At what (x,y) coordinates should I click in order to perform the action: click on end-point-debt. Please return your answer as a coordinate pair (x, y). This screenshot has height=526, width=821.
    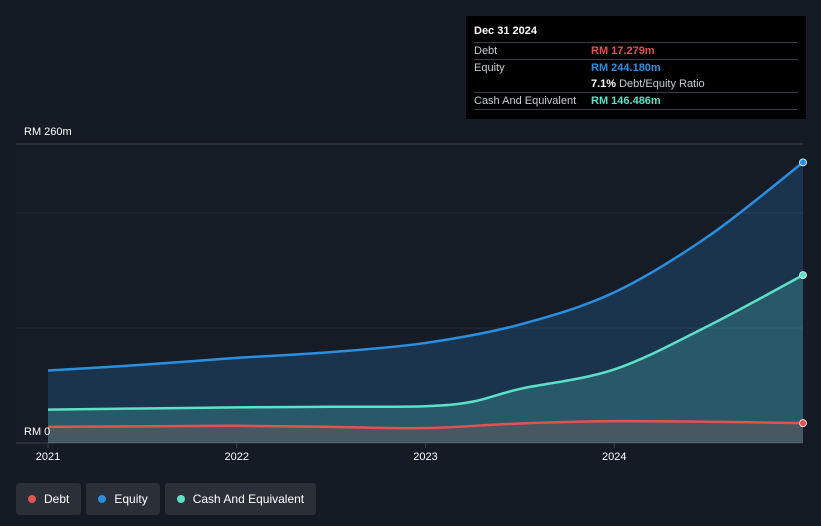
    Looking at the image, I should click on (803, 423).